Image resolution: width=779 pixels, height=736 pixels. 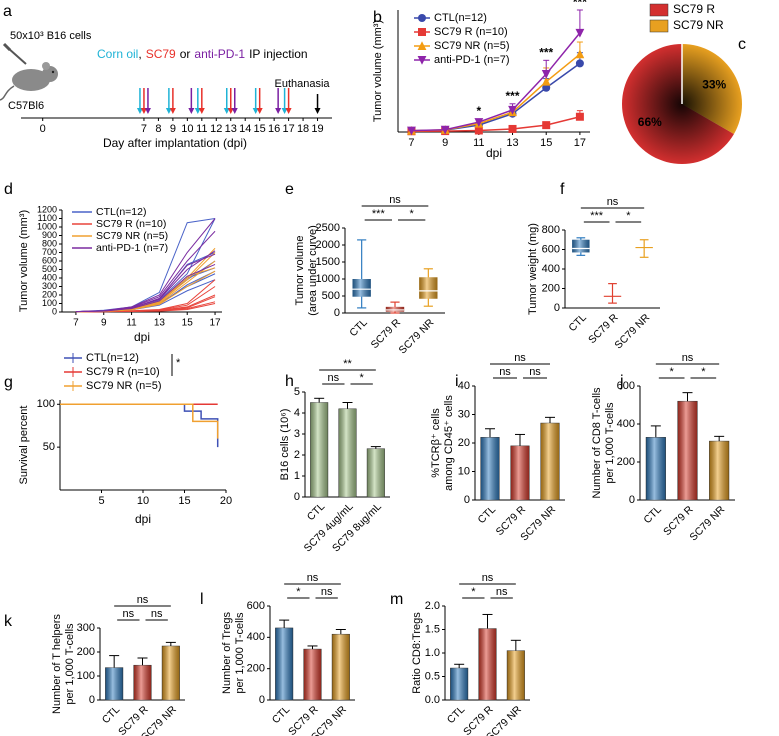 What do you see at coordinates (49, 243) in the screenshot?
I see `y-tick-label: 800` at bounding box center [49, 243].